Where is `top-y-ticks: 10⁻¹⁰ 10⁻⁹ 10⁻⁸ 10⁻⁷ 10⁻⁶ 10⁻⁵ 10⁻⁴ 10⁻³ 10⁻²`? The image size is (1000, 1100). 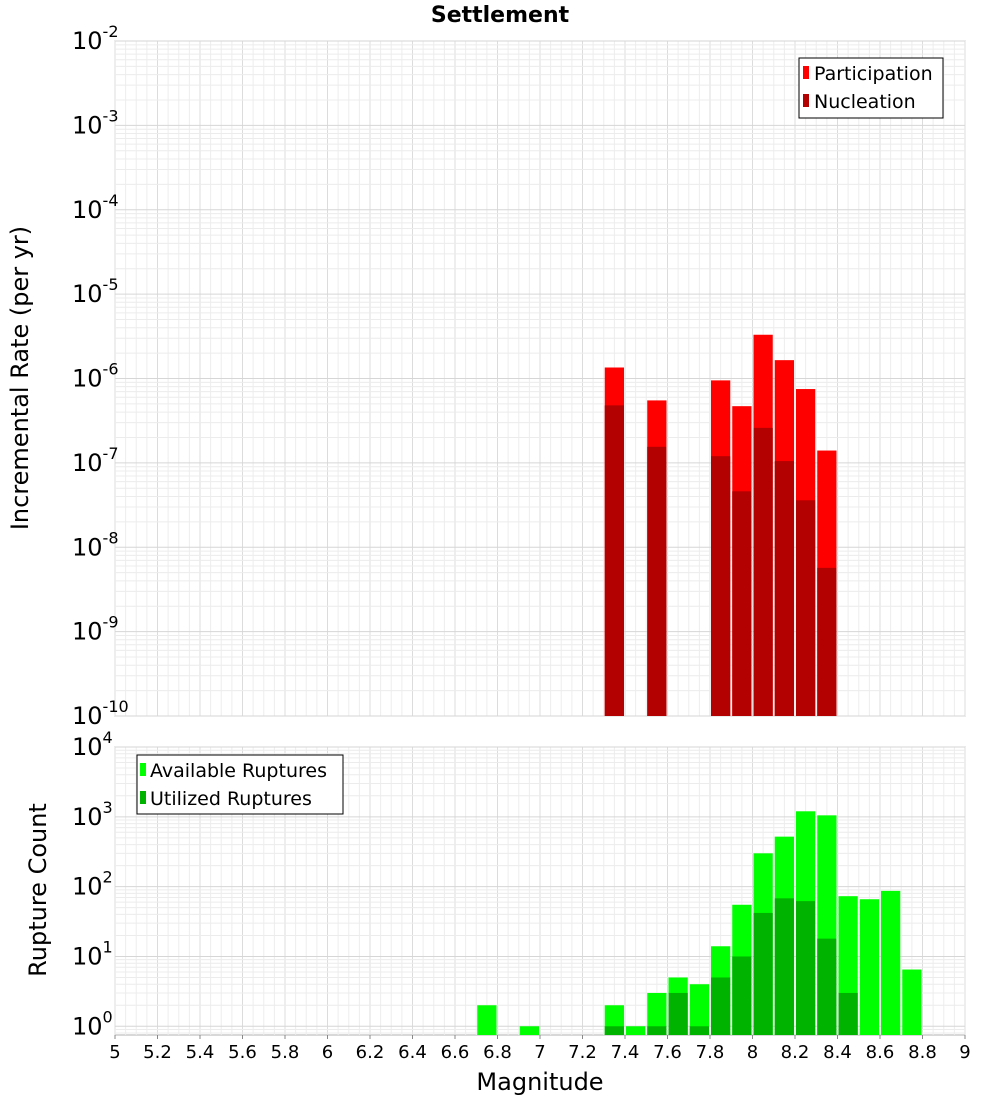 top-y-ticks: 10⁻¹⁰ 10⁻⁹ 10⁻⁸ 10⁻⁷ 10⁻⁶ 10⁻⁵ 10⁻⁴ 10⁻³ 10⁻² is located at coordinates (100, 376).